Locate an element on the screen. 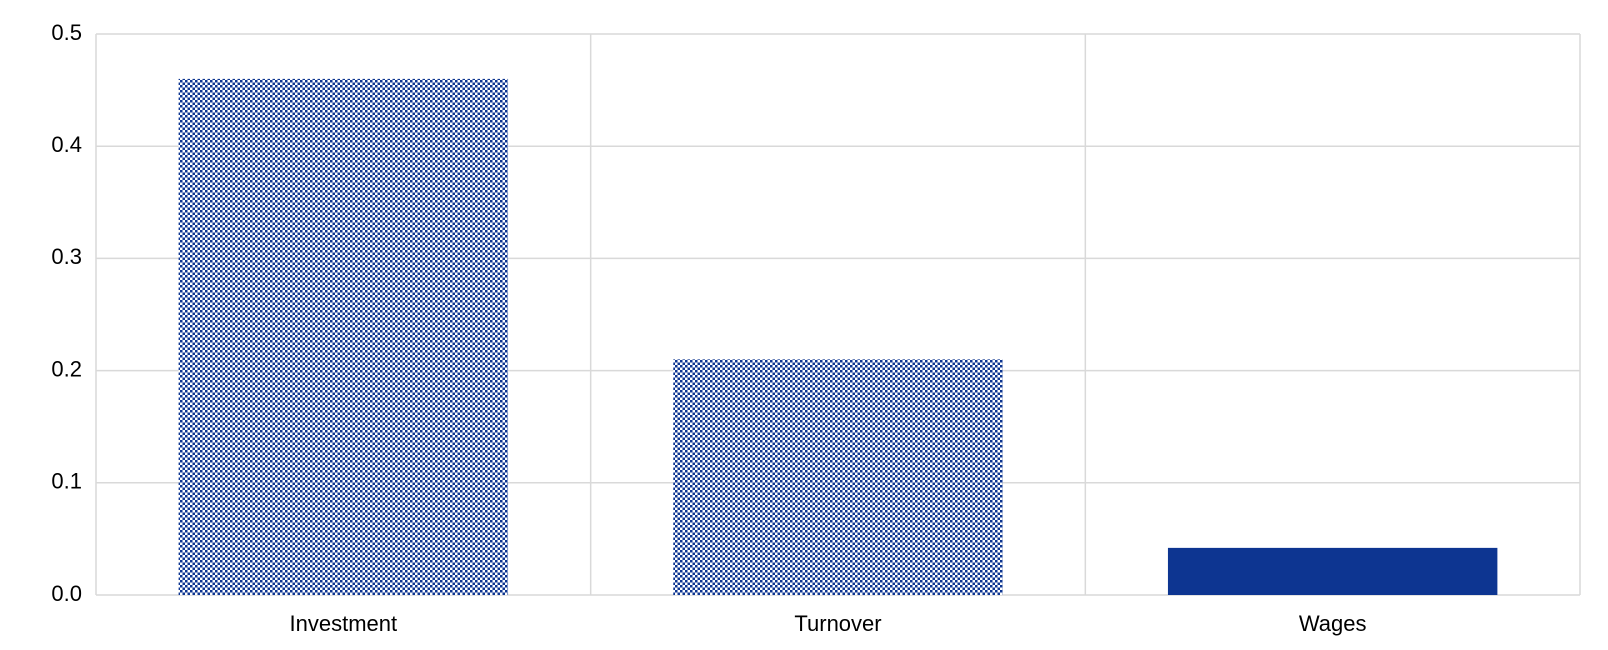 The image size is (1608, 650). x-tick-label: Investment is located at coordinates (344, 623).